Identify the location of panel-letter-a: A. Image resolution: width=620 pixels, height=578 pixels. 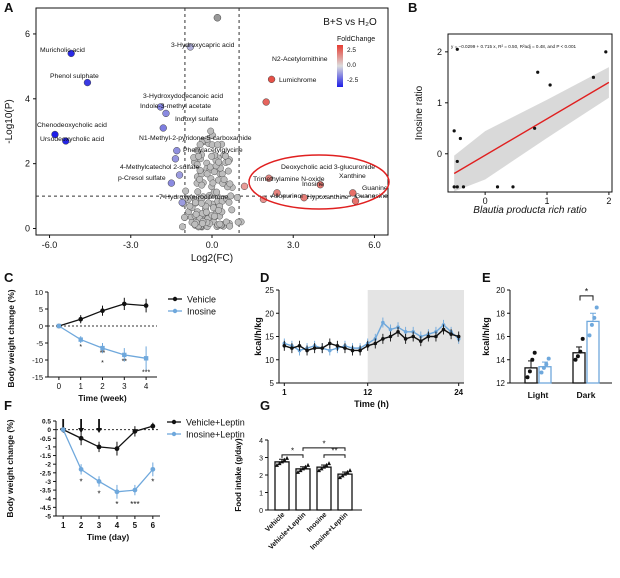
(9, 7).